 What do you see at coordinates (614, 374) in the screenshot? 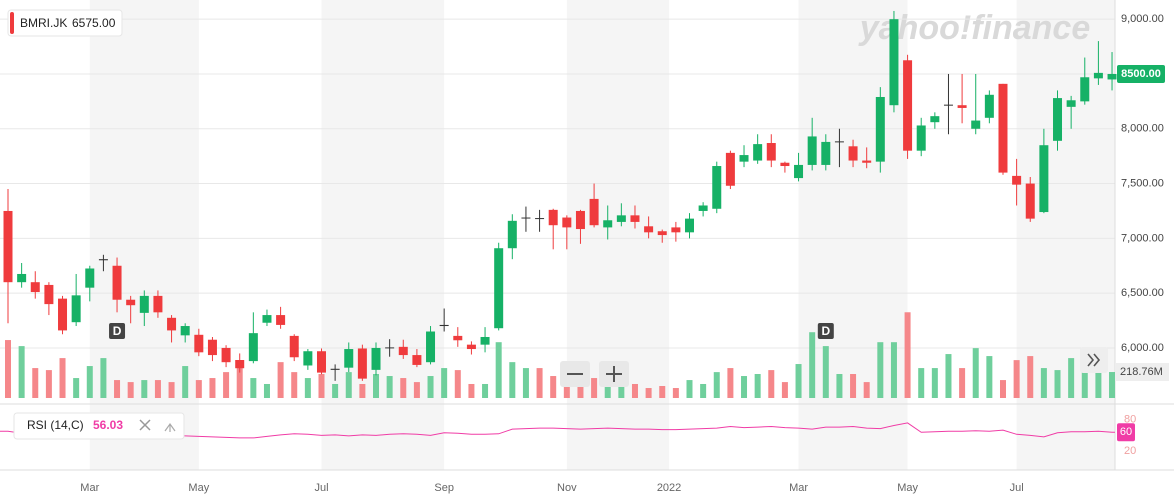
I see `zoom-in-icon` at bounding box center [614, 374].